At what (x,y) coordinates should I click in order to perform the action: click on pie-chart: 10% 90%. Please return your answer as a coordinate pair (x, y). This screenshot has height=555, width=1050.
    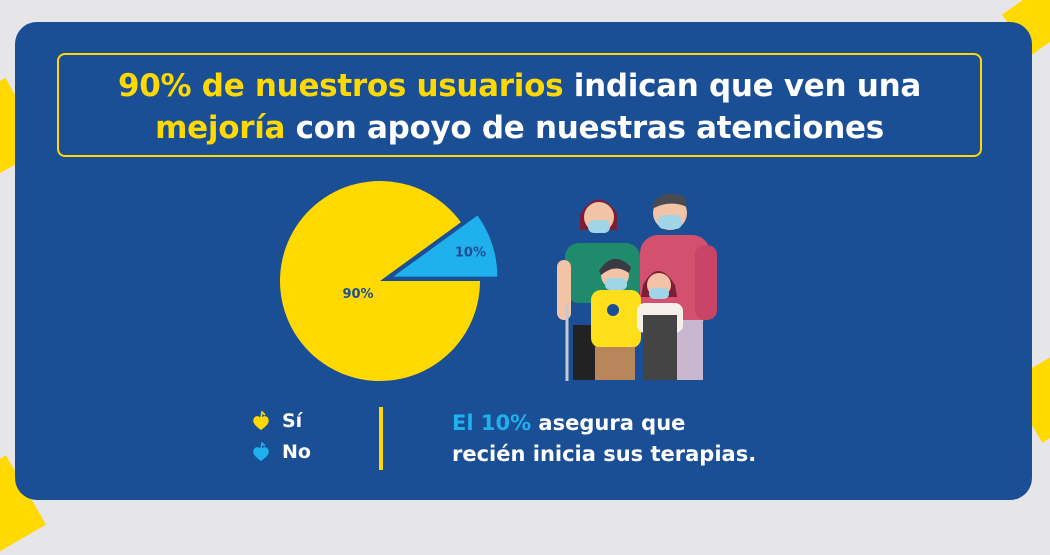
    Looking at the image, I should click on (388, 280).